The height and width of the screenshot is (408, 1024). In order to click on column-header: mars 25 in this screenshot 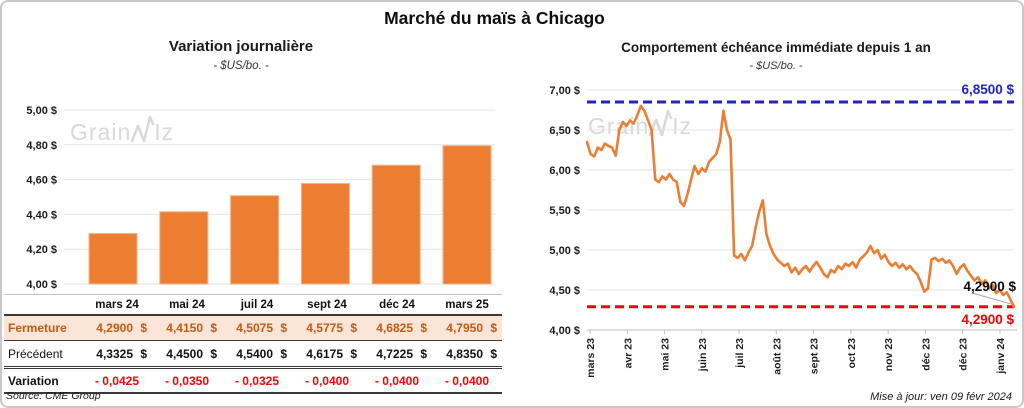, I will do `click(467, 304)`.